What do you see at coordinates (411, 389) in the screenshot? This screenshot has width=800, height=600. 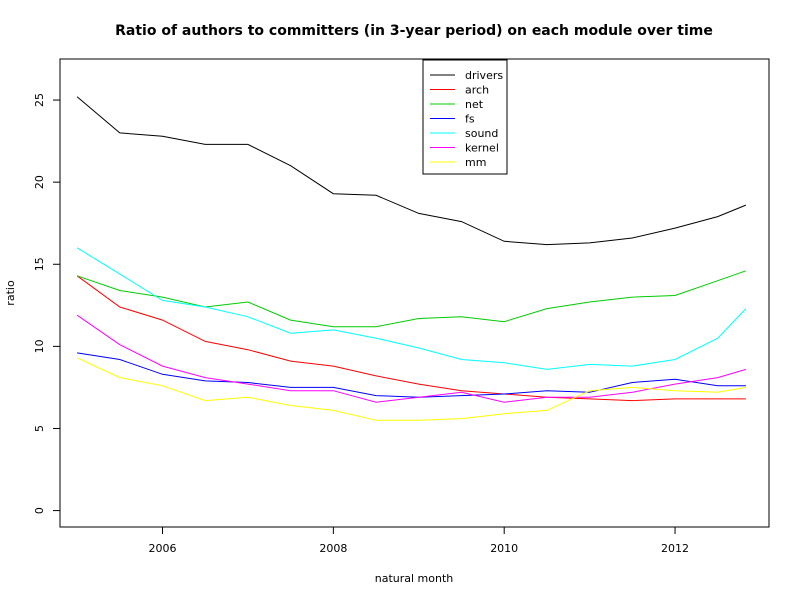 I see `series-line-mm` at bounding box center [411, 389].